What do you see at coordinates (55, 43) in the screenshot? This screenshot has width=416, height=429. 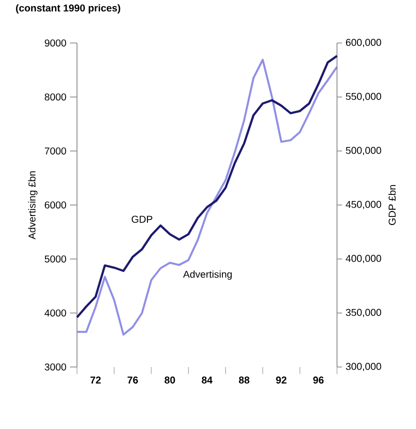 I see `y-tick-label: 9000` at bounding box center [55, 43].